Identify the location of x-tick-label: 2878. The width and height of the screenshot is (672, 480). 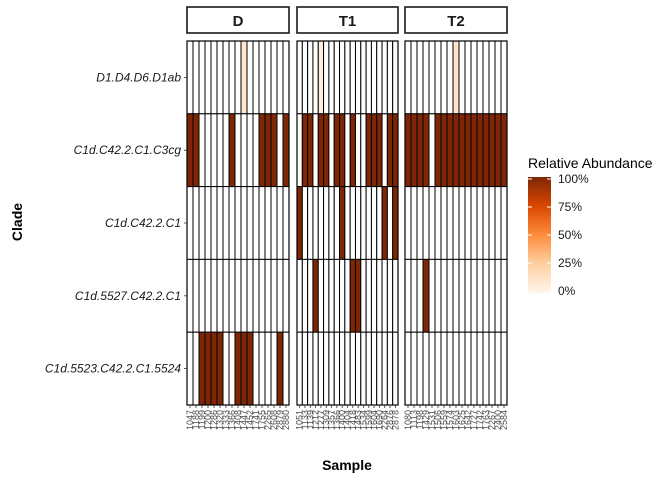
(395, 420).